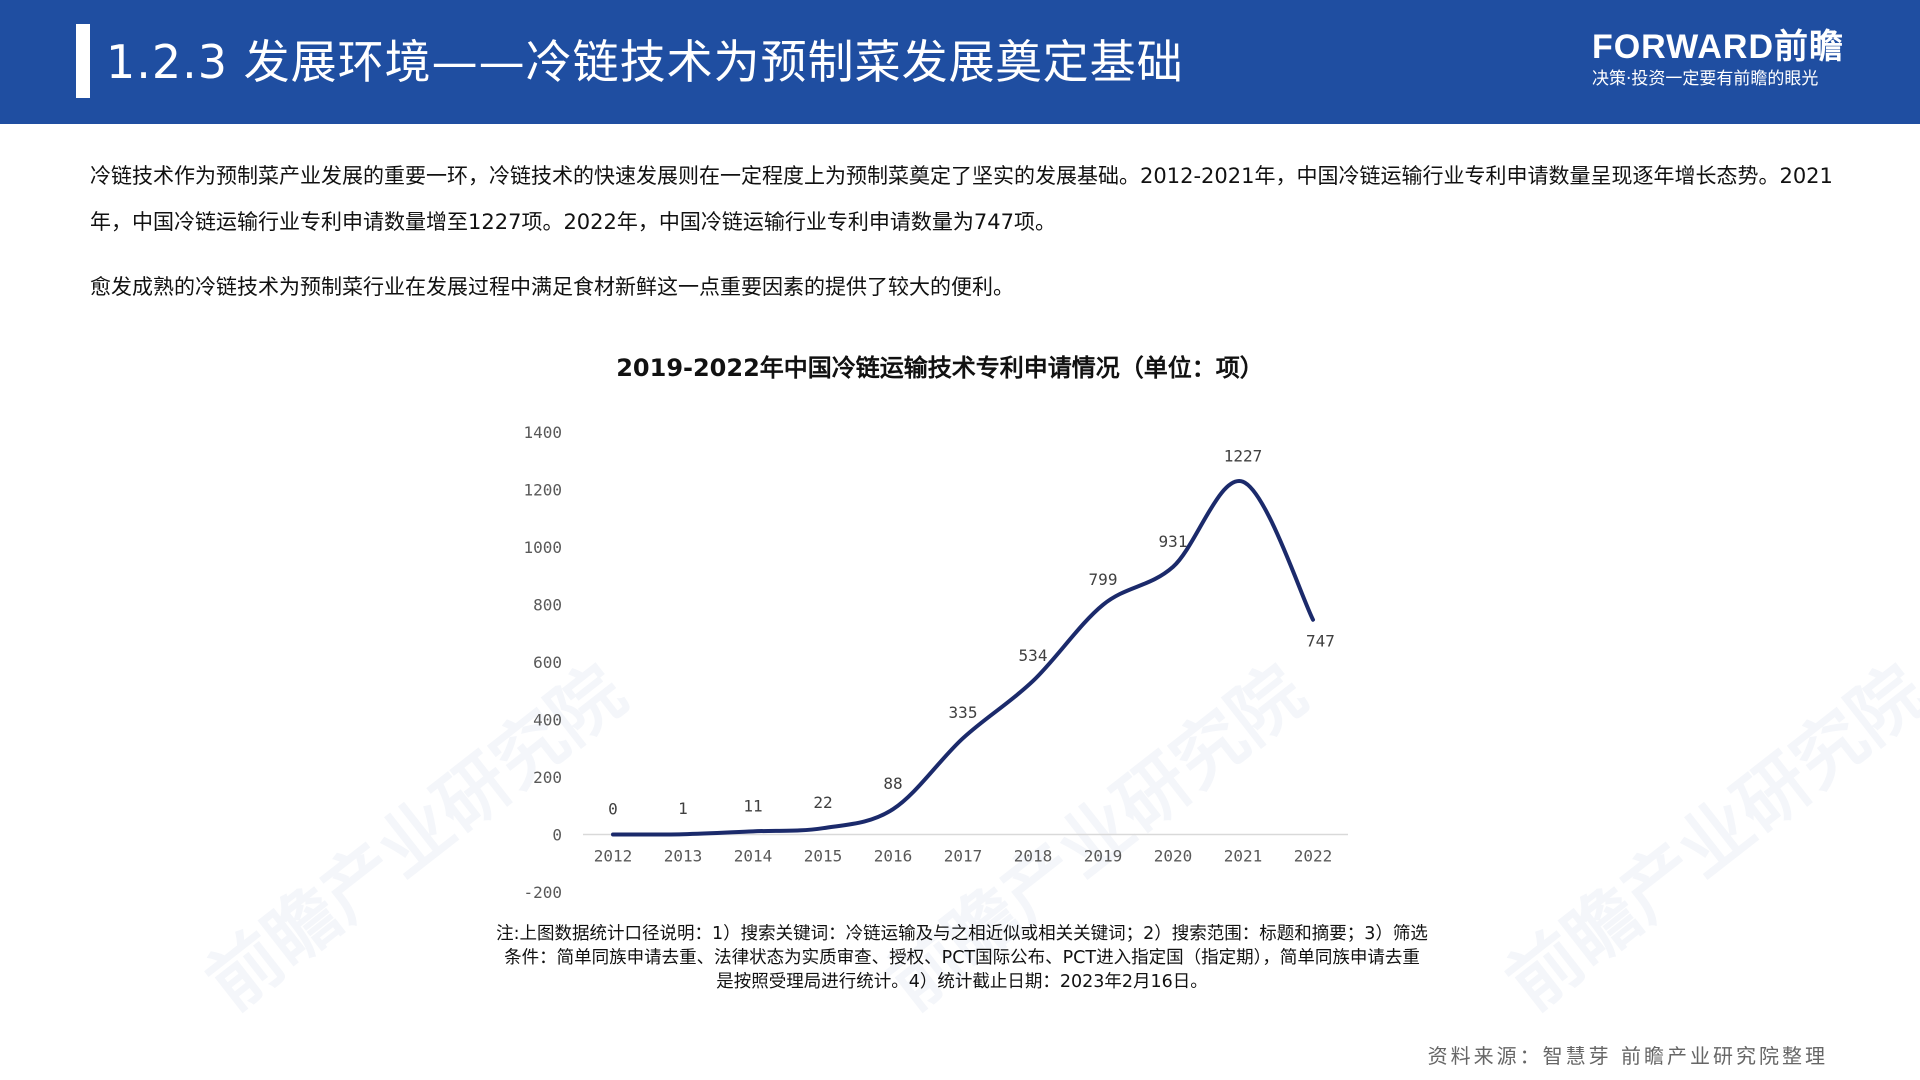 This screenshot has height=1080, width=1920. I want to click on x-tick-label: 2014, so click(753, 856).